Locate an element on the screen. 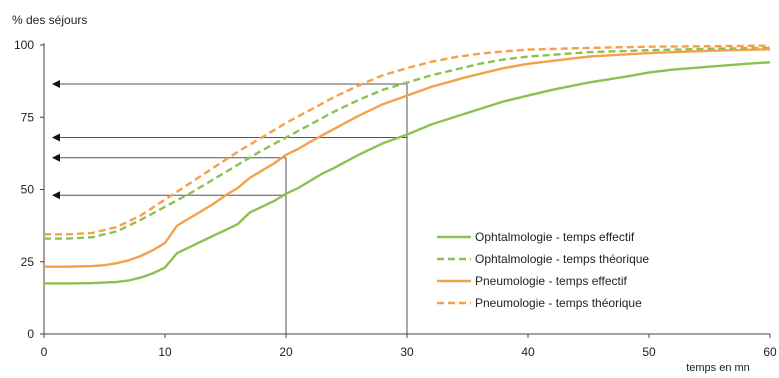  x-tick-label: 50 is located at coordinates (649, 352).